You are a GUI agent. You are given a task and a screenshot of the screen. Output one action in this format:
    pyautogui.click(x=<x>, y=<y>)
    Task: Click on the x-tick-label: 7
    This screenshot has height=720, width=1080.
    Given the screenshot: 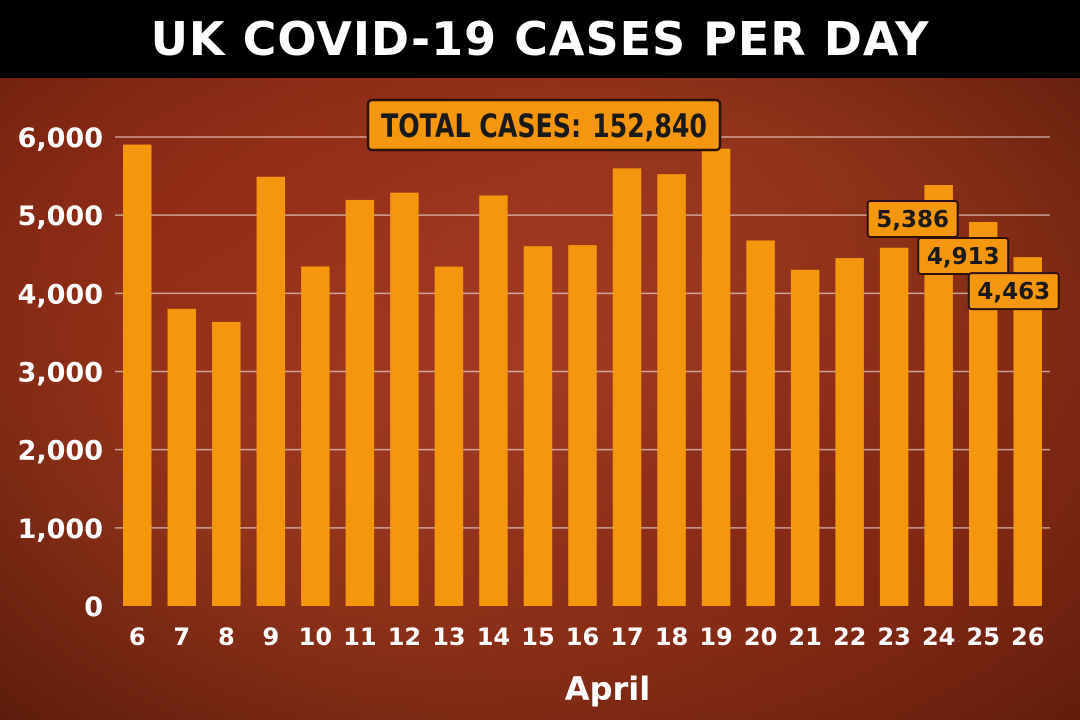 What is the action you would take?
    pyautogui.click(x=181, y=637)
    